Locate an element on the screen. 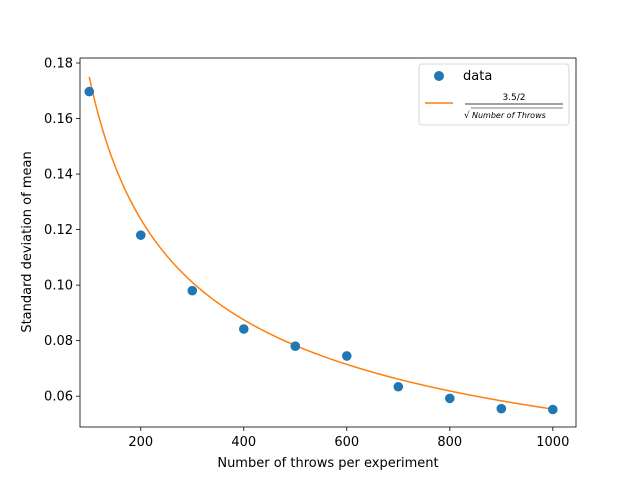  legend-data-label: data is located at coordinates (477, 76).